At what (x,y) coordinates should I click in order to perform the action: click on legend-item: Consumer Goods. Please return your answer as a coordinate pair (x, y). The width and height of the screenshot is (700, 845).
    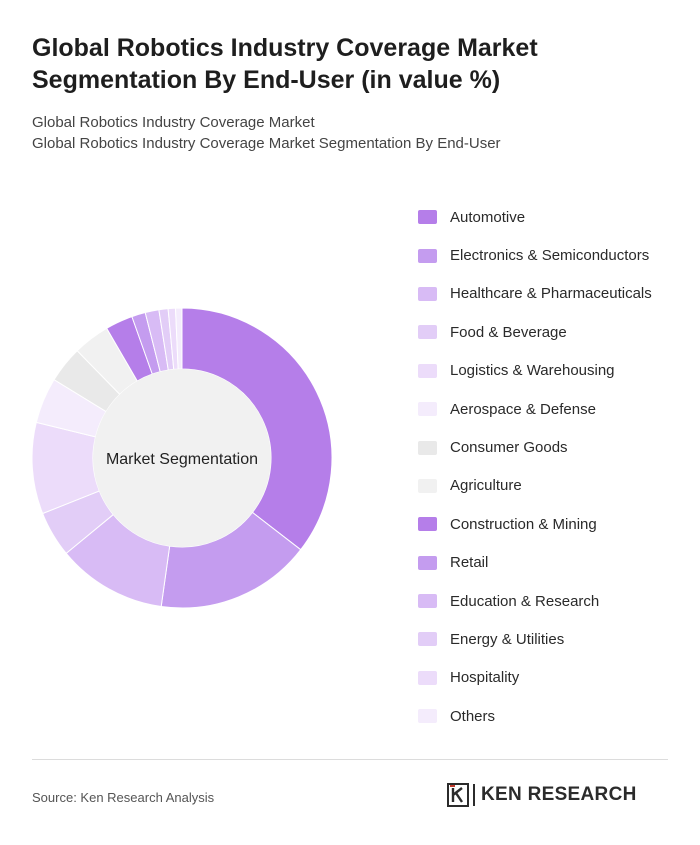
    Looking at the image, I should click on (553, 447).